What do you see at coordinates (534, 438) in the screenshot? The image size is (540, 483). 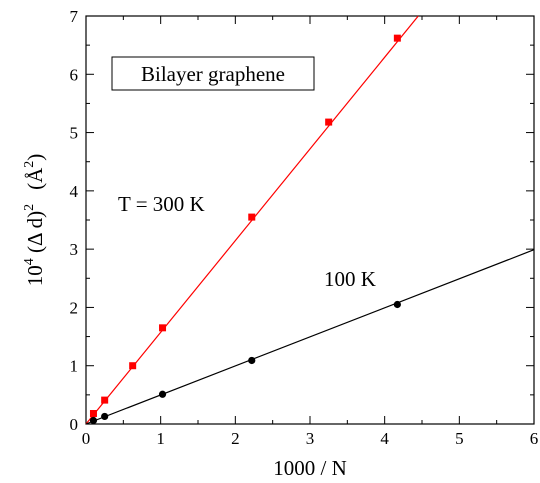 I see `x-tick-label: 6` at bounding box center [534, 438].